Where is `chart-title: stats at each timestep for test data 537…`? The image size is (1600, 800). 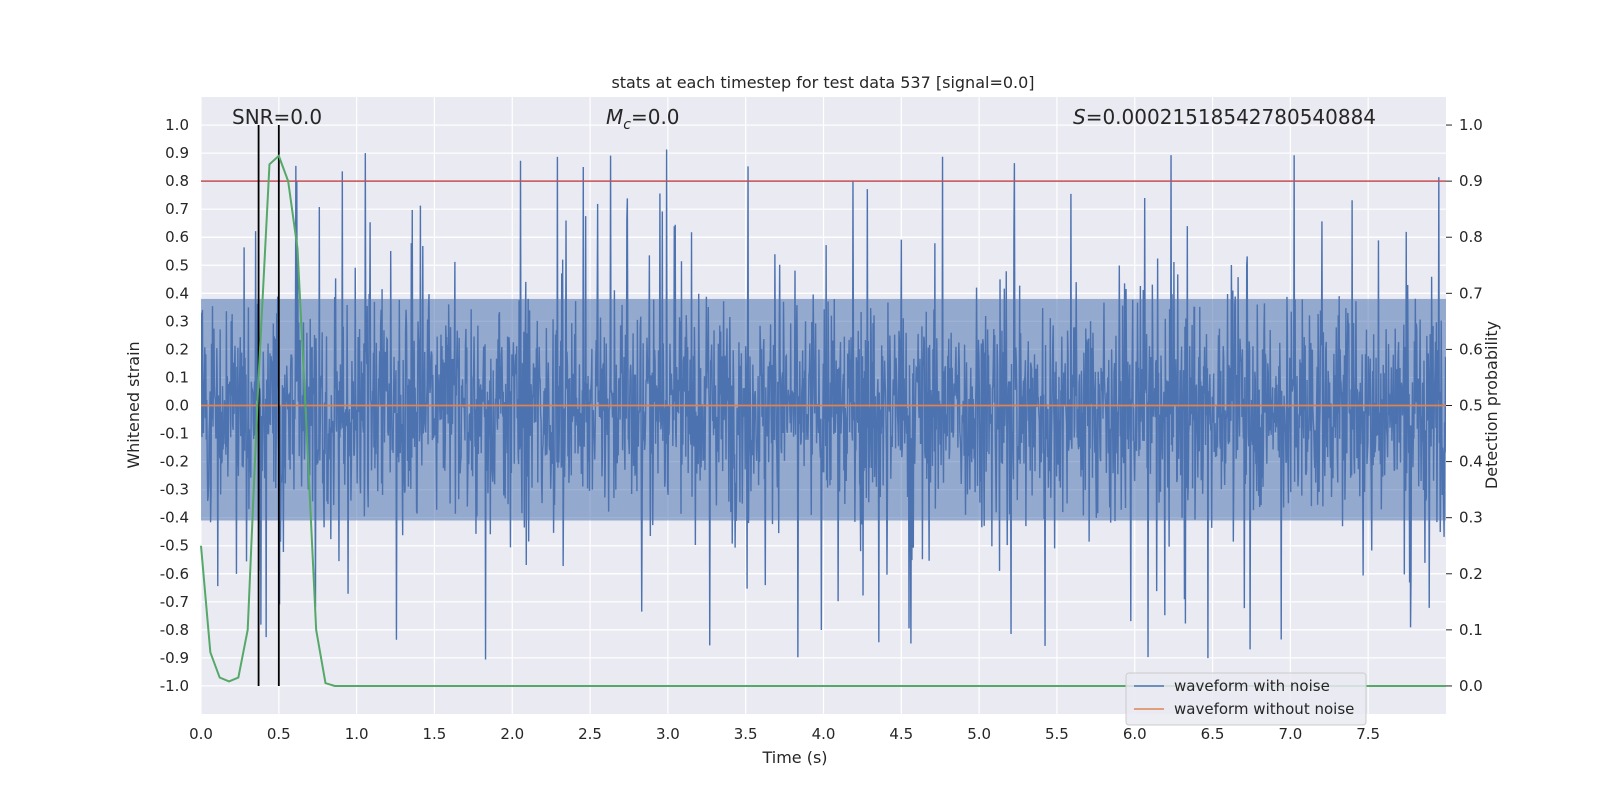 chart-title: stats at each timestep for test data 537… is located at coordinates (822, 82).